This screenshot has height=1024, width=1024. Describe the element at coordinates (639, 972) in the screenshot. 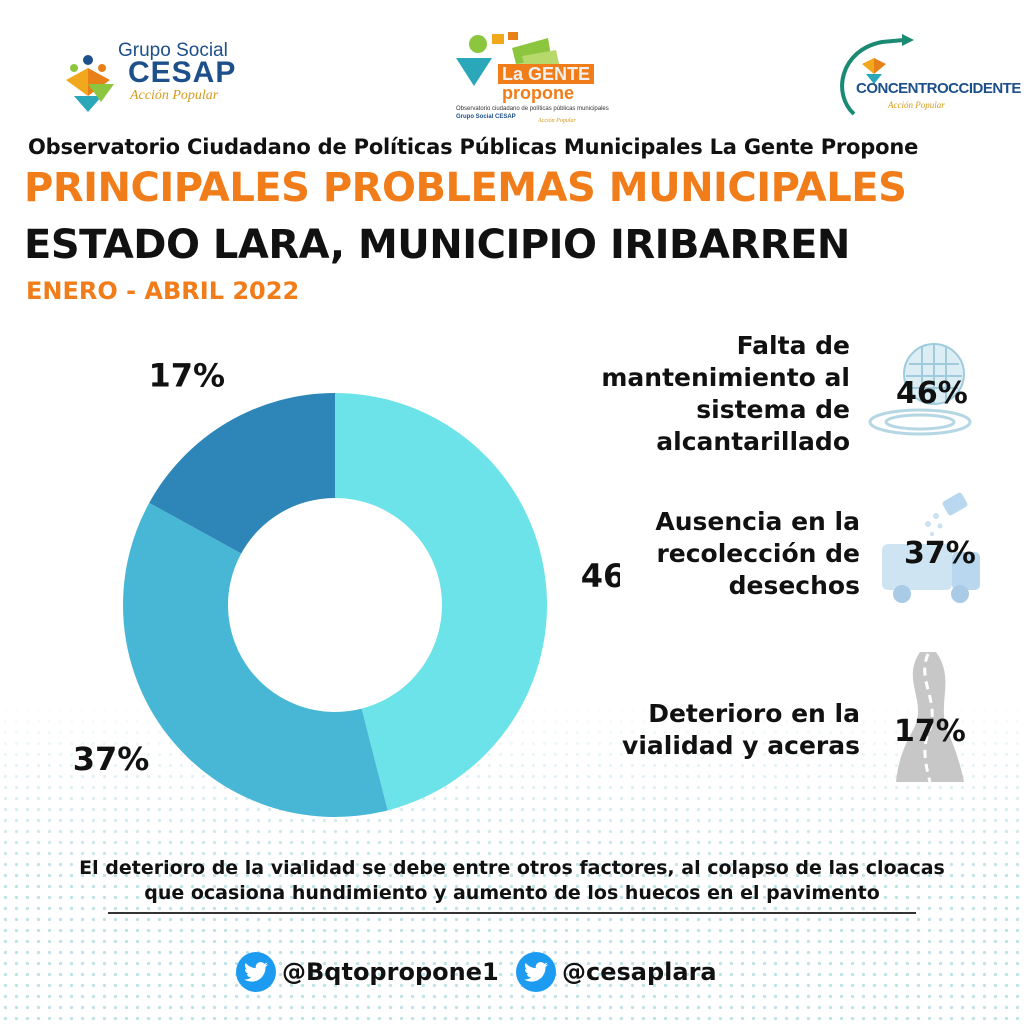

I see `twitter-handle: @cesaplara` at that location.